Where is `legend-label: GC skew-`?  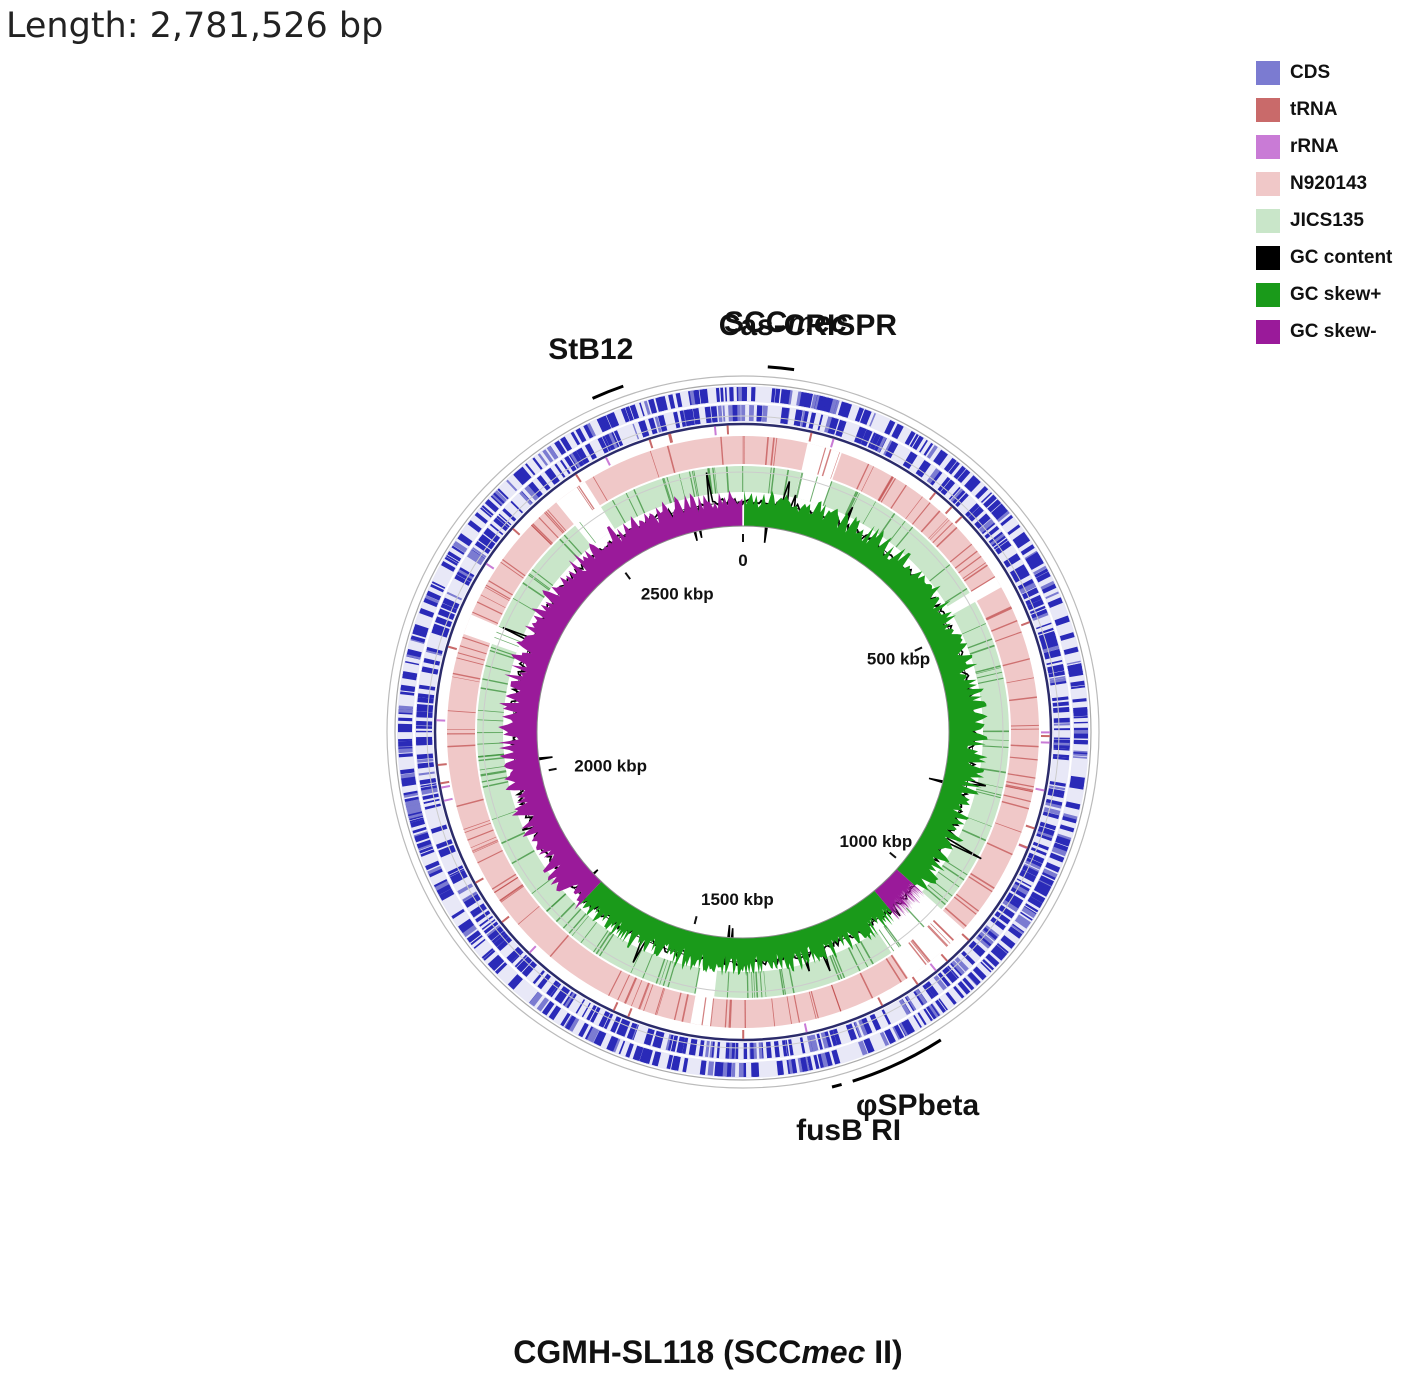 legend-label: GC skew- is located at coordinates (1333, 331).